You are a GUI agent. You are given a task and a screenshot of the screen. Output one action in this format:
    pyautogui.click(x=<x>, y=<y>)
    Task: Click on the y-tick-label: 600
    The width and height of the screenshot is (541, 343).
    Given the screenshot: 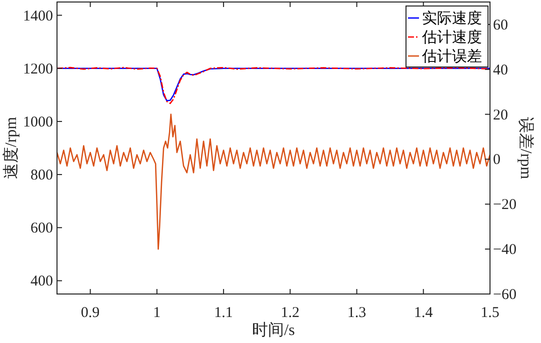 What is the action you would take?
    pyautogui.click(x=41, y=228)
    